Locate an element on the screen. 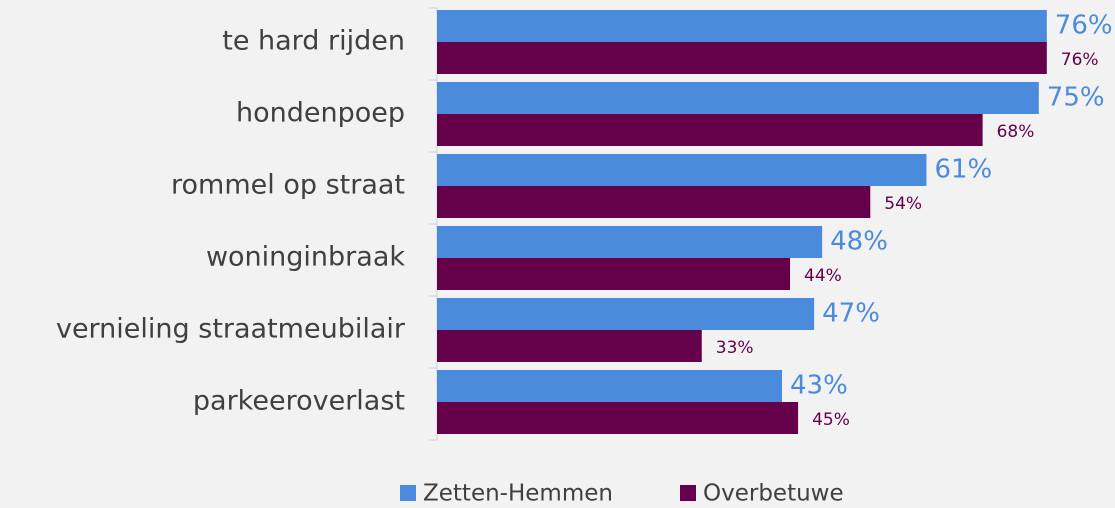 Image resolution: width=1115 pixels, height=508 pixels. category-label: hondenpoep is located at coordinates (320, 113).